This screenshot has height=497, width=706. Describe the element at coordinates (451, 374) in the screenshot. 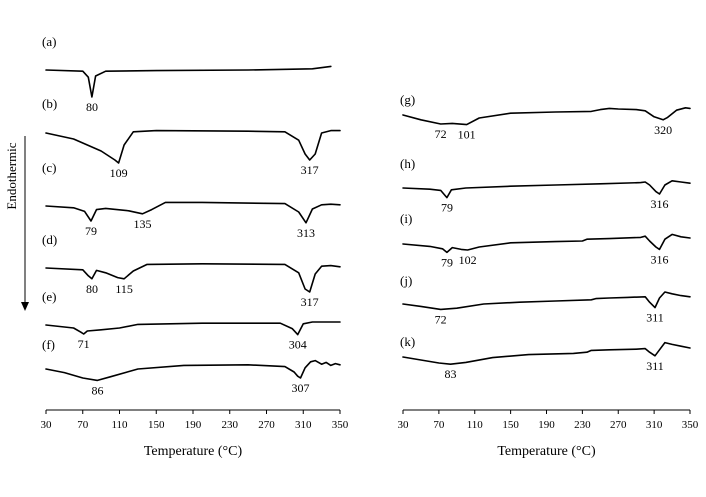

I see `peak-label: 83` at that location.